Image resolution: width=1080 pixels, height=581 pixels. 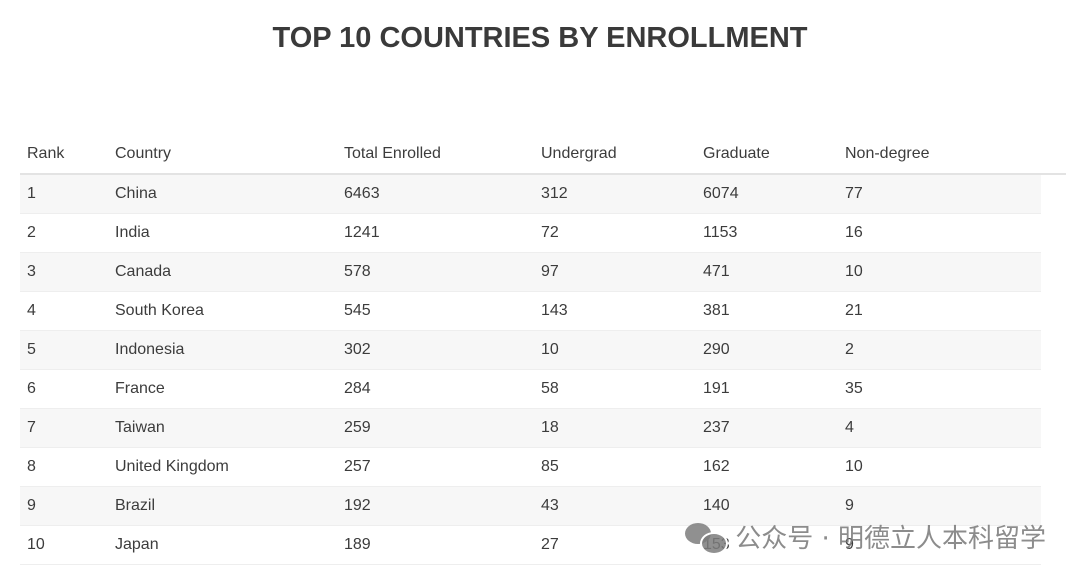 I want to click on cell-total-enrolled: 302, so click(x=357, y=349).